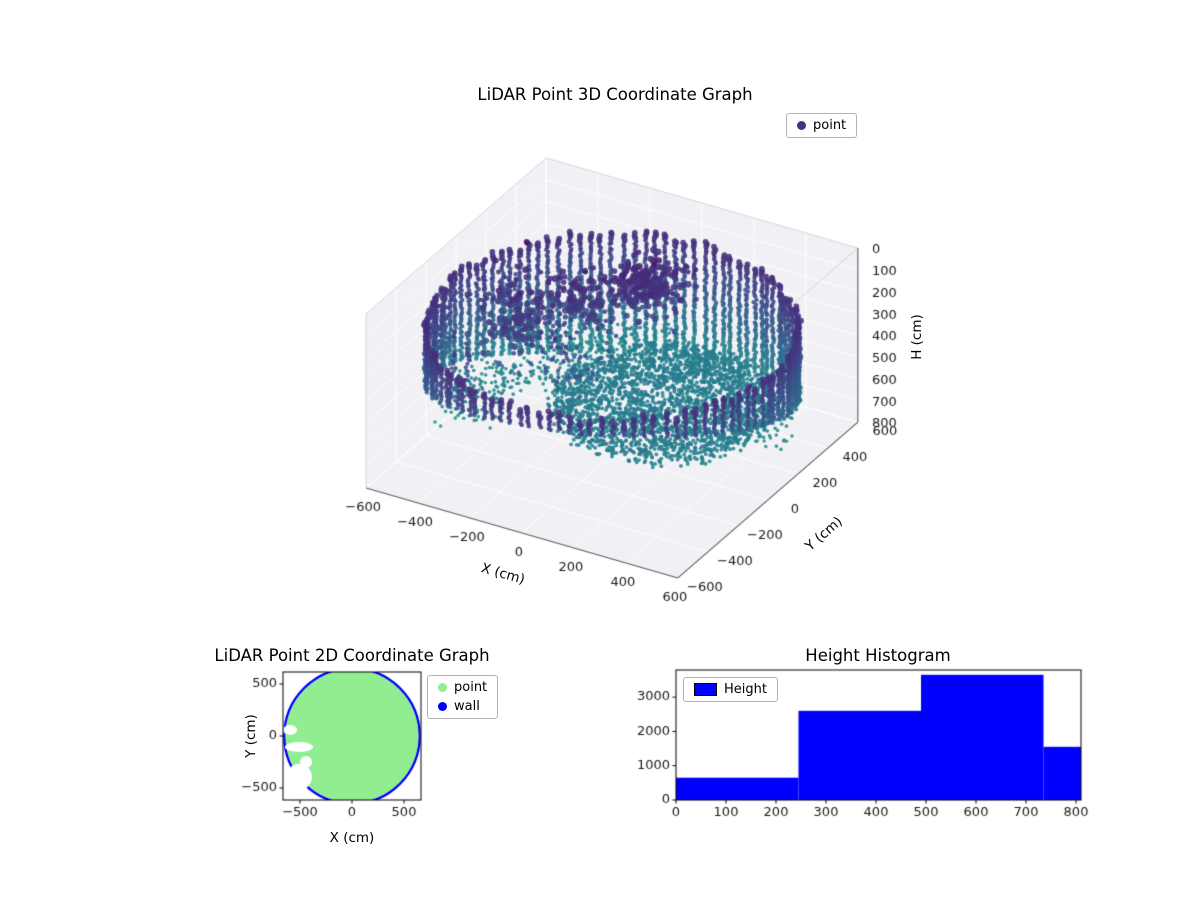 This screenshot has width=1200, height=900. I want to click on legend-height-label: Height, so click(745, 689).